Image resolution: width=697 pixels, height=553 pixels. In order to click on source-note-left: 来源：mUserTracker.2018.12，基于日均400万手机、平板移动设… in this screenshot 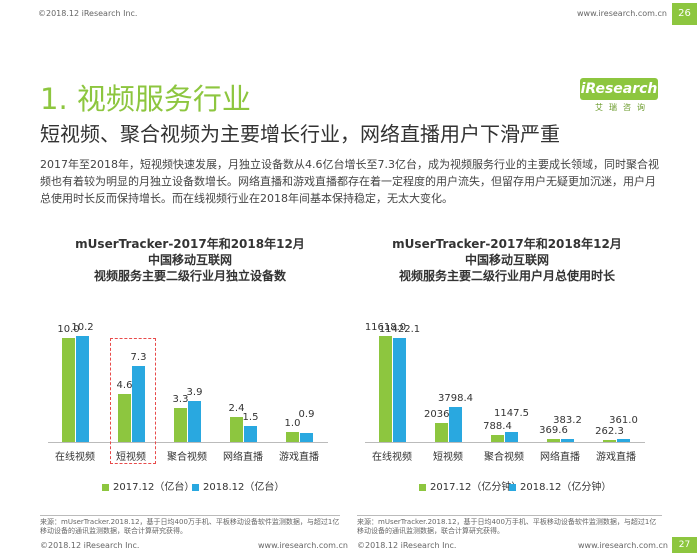, I will do `click(190, 526)`.